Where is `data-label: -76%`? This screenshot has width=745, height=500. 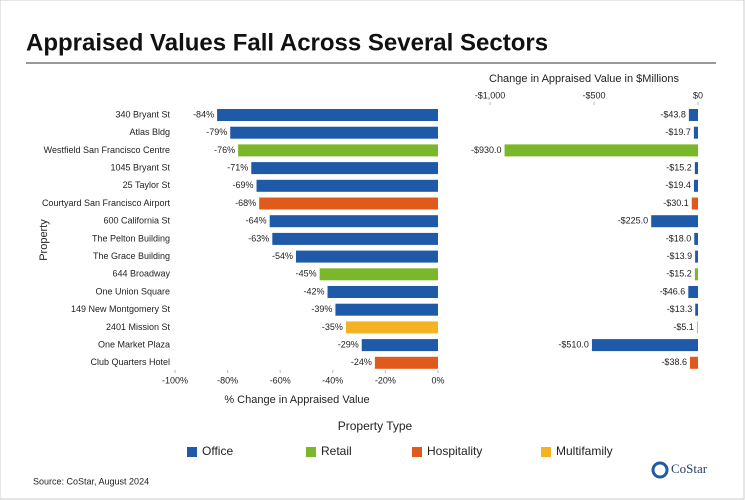
data-label: -76% is located at coordinates (224, 150).